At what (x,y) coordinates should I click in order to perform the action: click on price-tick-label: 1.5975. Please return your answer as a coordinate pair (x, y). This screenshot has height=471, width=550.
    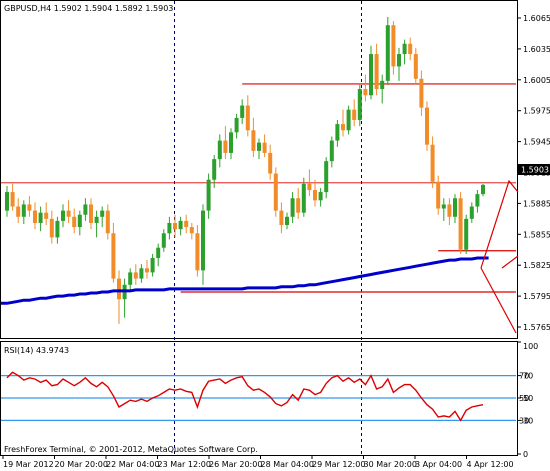
    Looking at the image, I should click on (536, 111).